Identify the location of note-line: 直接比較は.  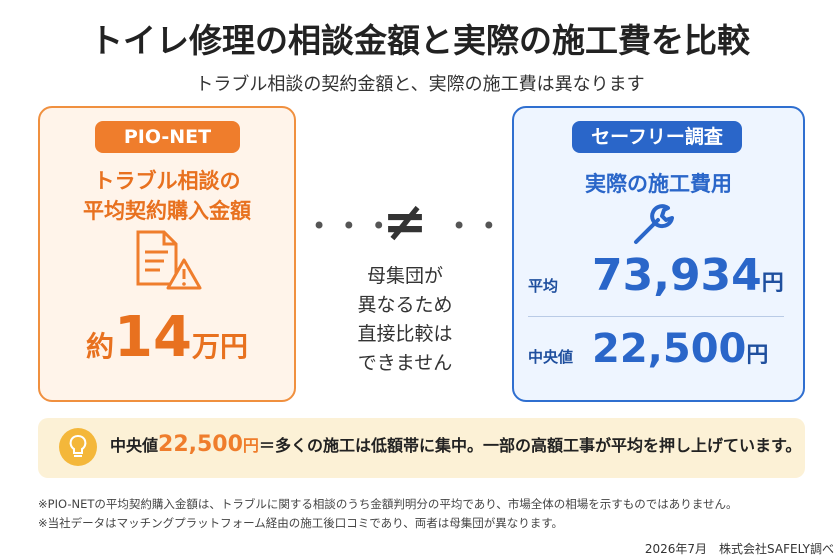
(405, 334).